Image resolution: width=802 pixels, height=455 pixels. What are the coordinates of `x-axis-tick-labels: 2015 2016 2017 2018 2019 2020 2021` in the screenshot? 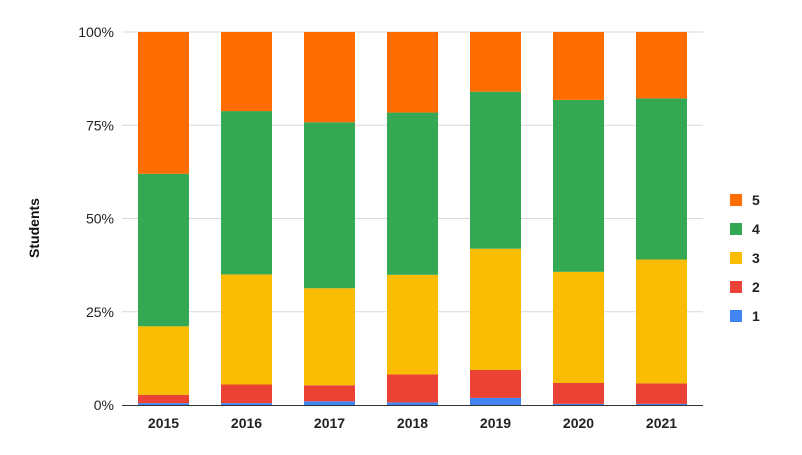 It's located at (412, 423).